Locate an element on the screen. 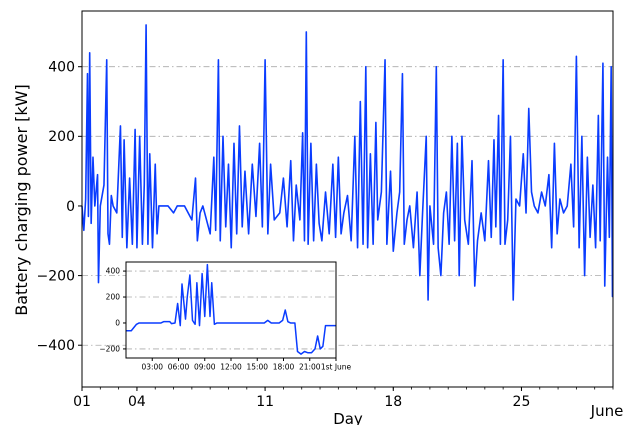 Image resolution: width=626 pixels, height=425 pixels. inset-y-ticks: −200 0 200 400 is located at coordinates (112, 310).